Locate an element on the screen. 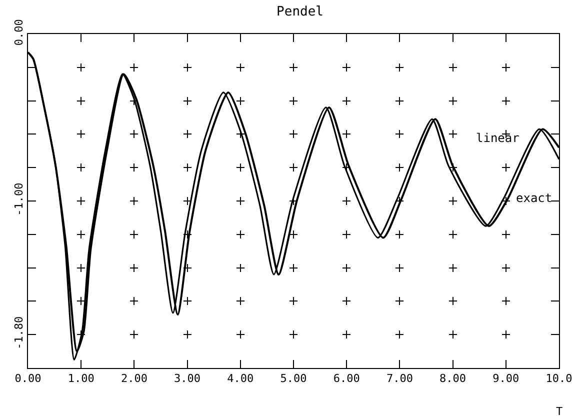 Image resolution: width=577 pixels, height=416 pixels. x-tick-label: 1.00 is located at coordinates (81, 379).